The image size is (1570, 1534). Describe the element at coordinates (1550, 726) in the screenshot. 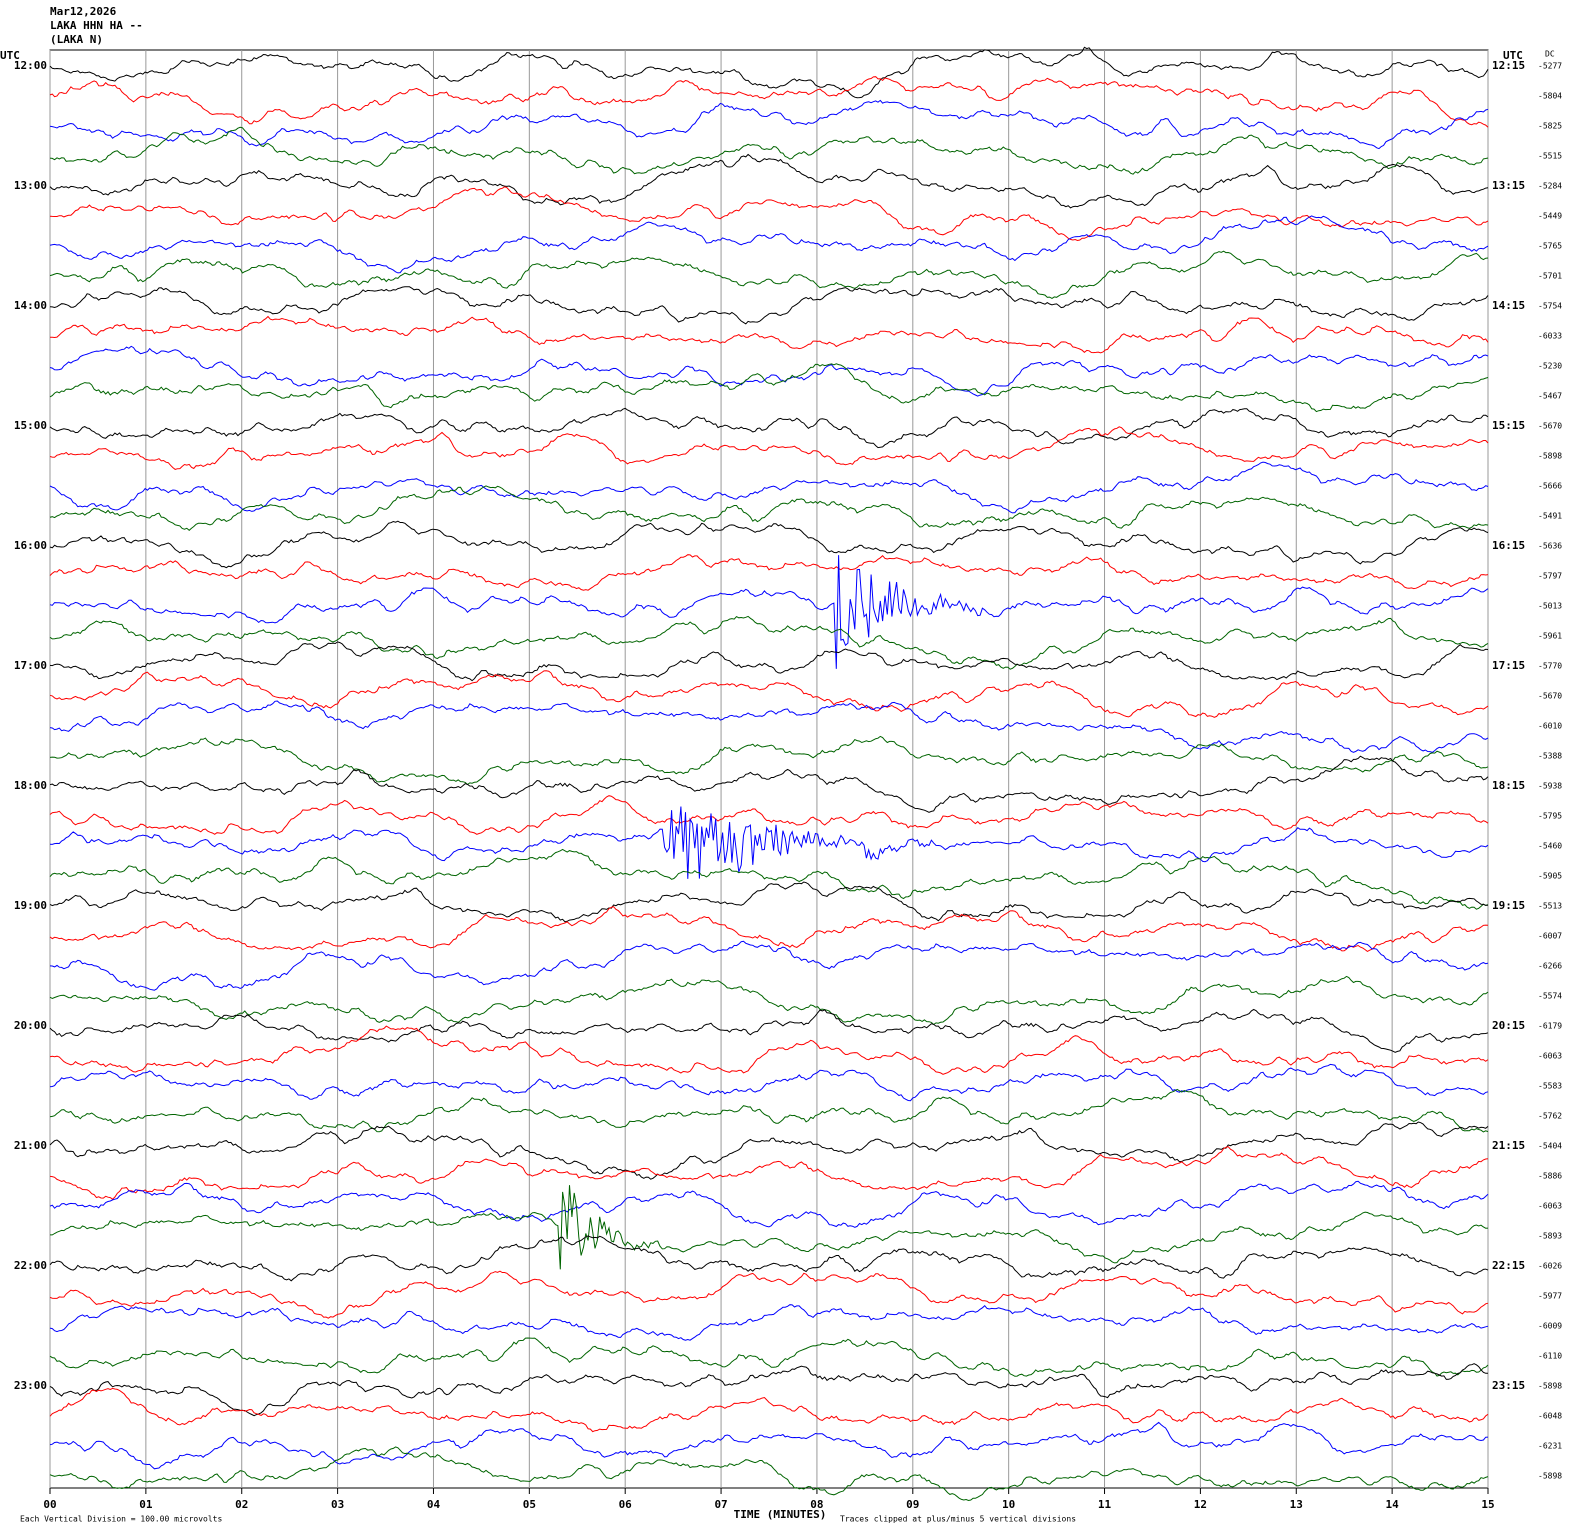

I see `dc-value: -6010` at that location.